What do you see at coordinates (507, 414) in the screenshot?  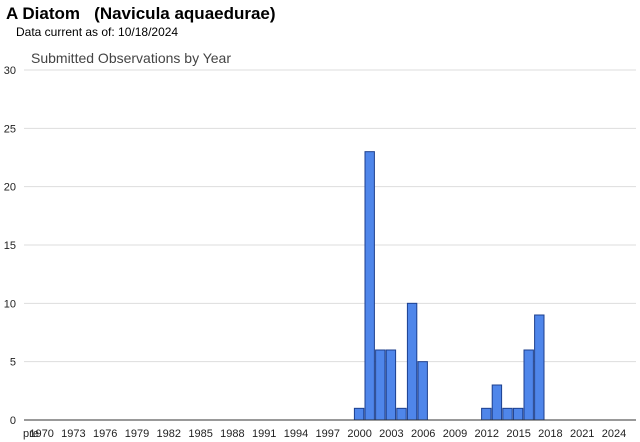 I see `bar-2014` at bounding box center [507, 414].